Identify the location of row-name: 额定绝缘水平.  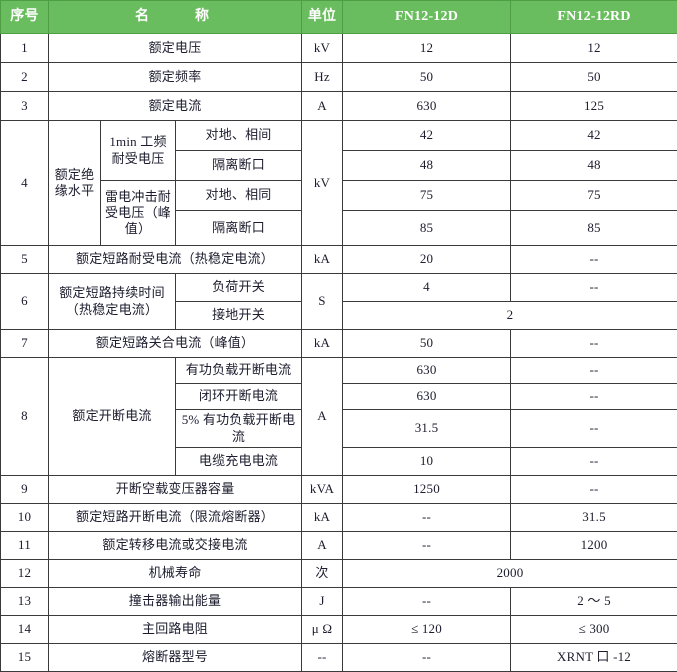
(75, 183).